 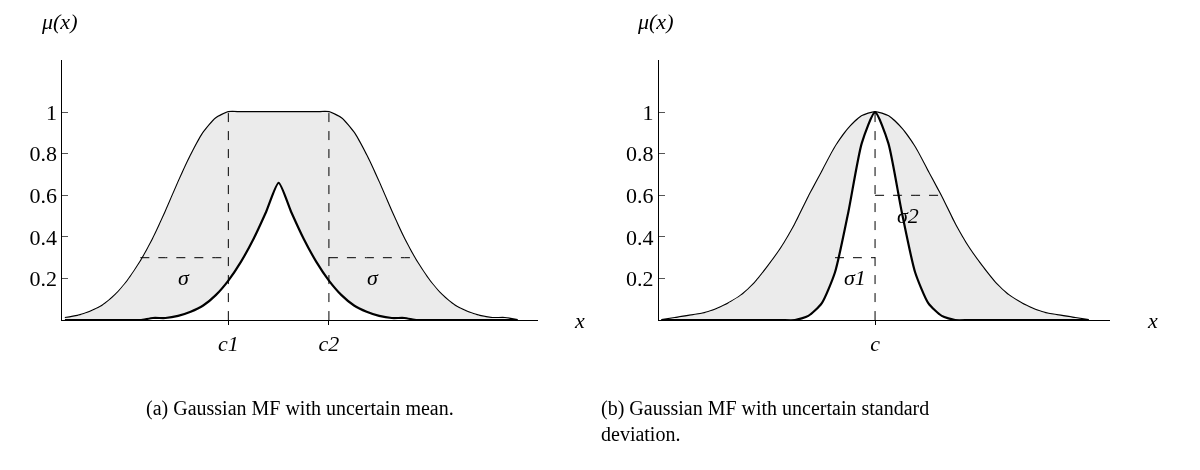 I want to click on series-label: σ1, so click(x=855, y=277).